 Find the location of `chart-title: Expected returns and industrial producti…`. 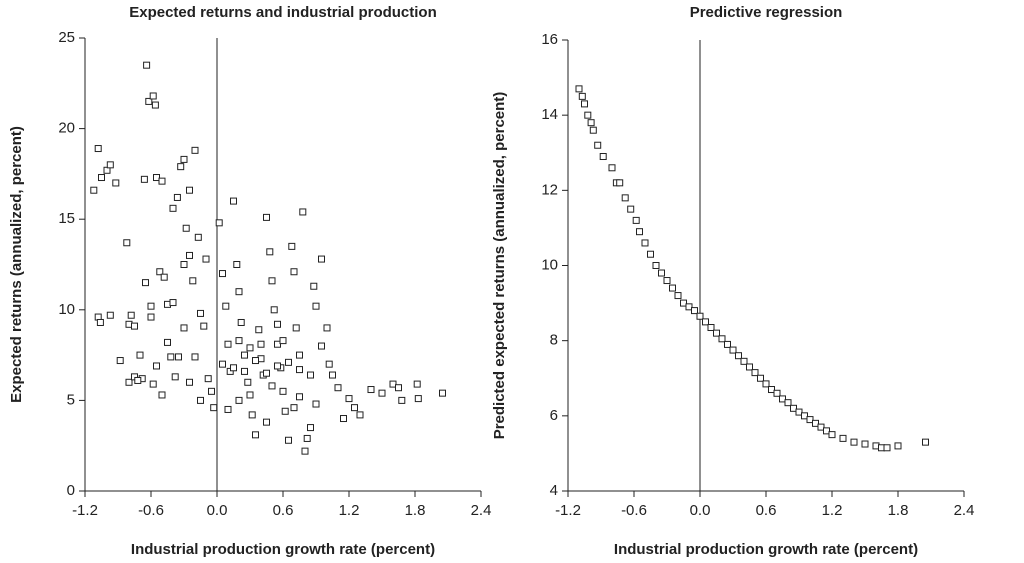

chart-title: Expected returns and industrial producti… is located at coordinates (283, 12).